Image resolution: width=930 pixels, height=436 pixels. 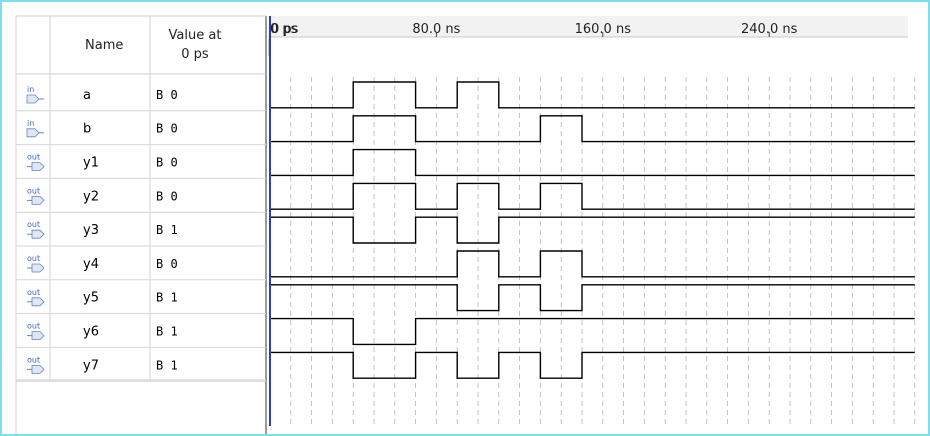 What do you see at coordinates (195, 35) in the screenshot?
I see `value-column-header: Value at` at bounding box center [195, 35].